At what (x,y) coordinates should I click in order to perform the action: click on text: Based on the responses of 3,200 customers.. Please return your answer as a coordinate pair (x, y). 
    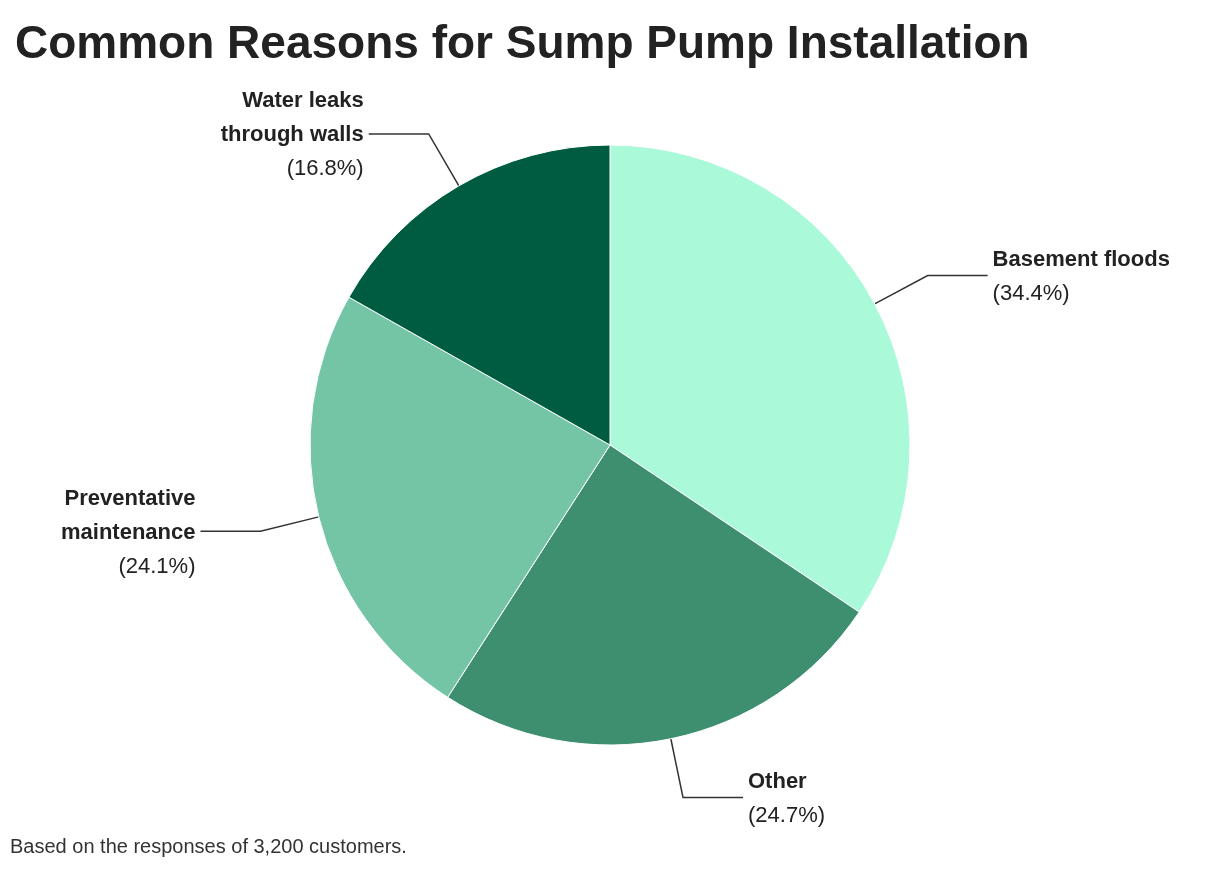
    Looking at the image, I should click on (208, 846).